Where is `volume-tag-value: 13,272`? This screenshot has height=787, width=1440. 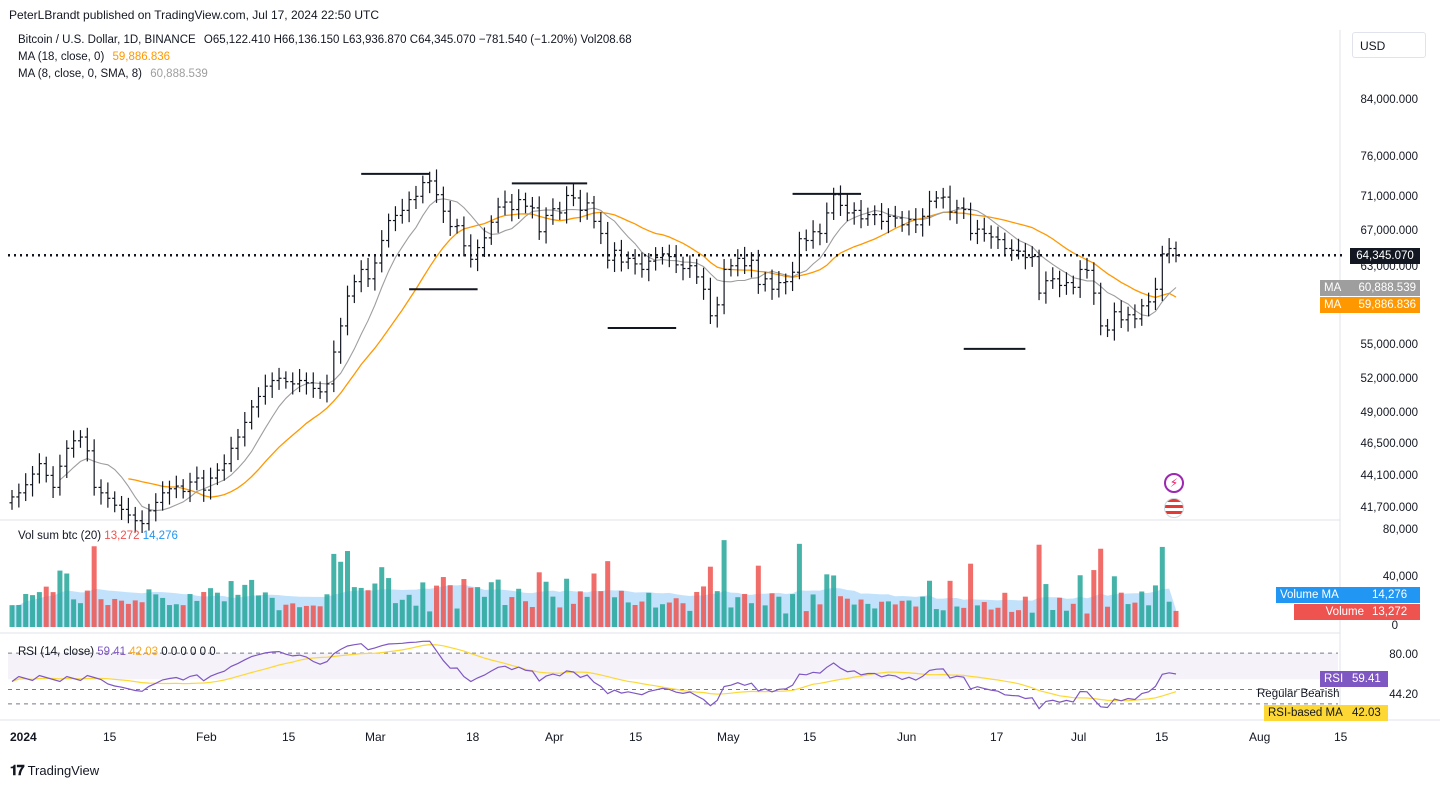
volume-tag-value: 13,272 is located at coordinates (1394, 612).